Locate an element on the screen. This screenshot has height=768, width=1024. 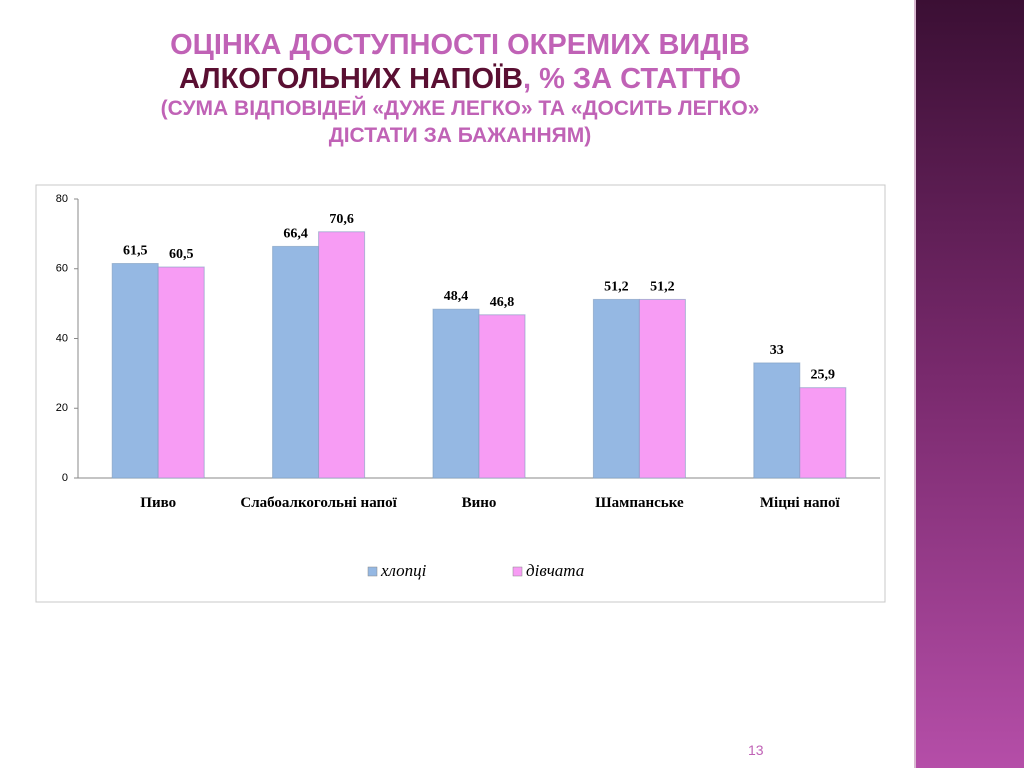
x-tick-label-box: Шампанське is located at coordinates (639, 503).